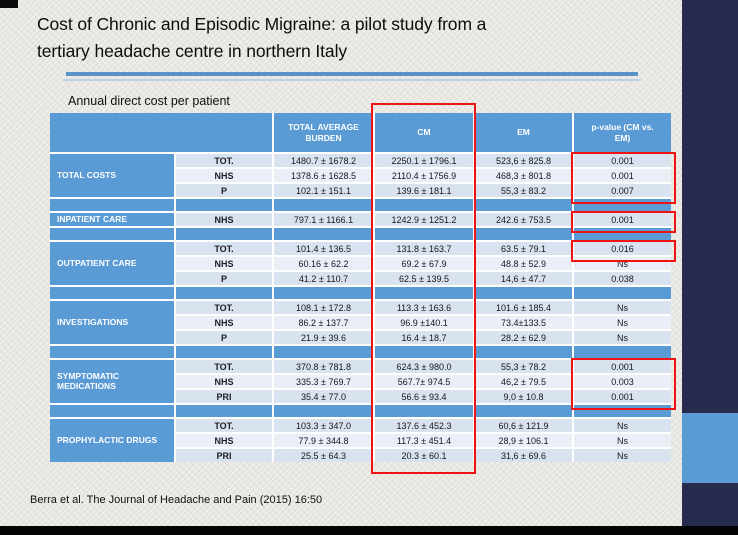  What do you see at coordinates (710, 448) in the screenshot?
I see `sidebar-accent-square` at bounding box center [710, 448].